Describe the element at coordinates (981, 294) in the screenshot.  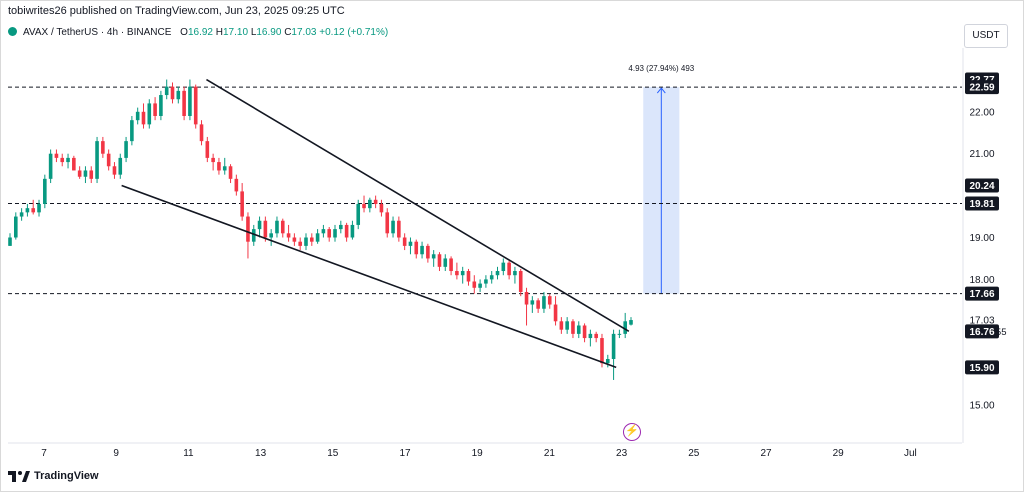
I see `price-tag-text: 17.66` at that location.